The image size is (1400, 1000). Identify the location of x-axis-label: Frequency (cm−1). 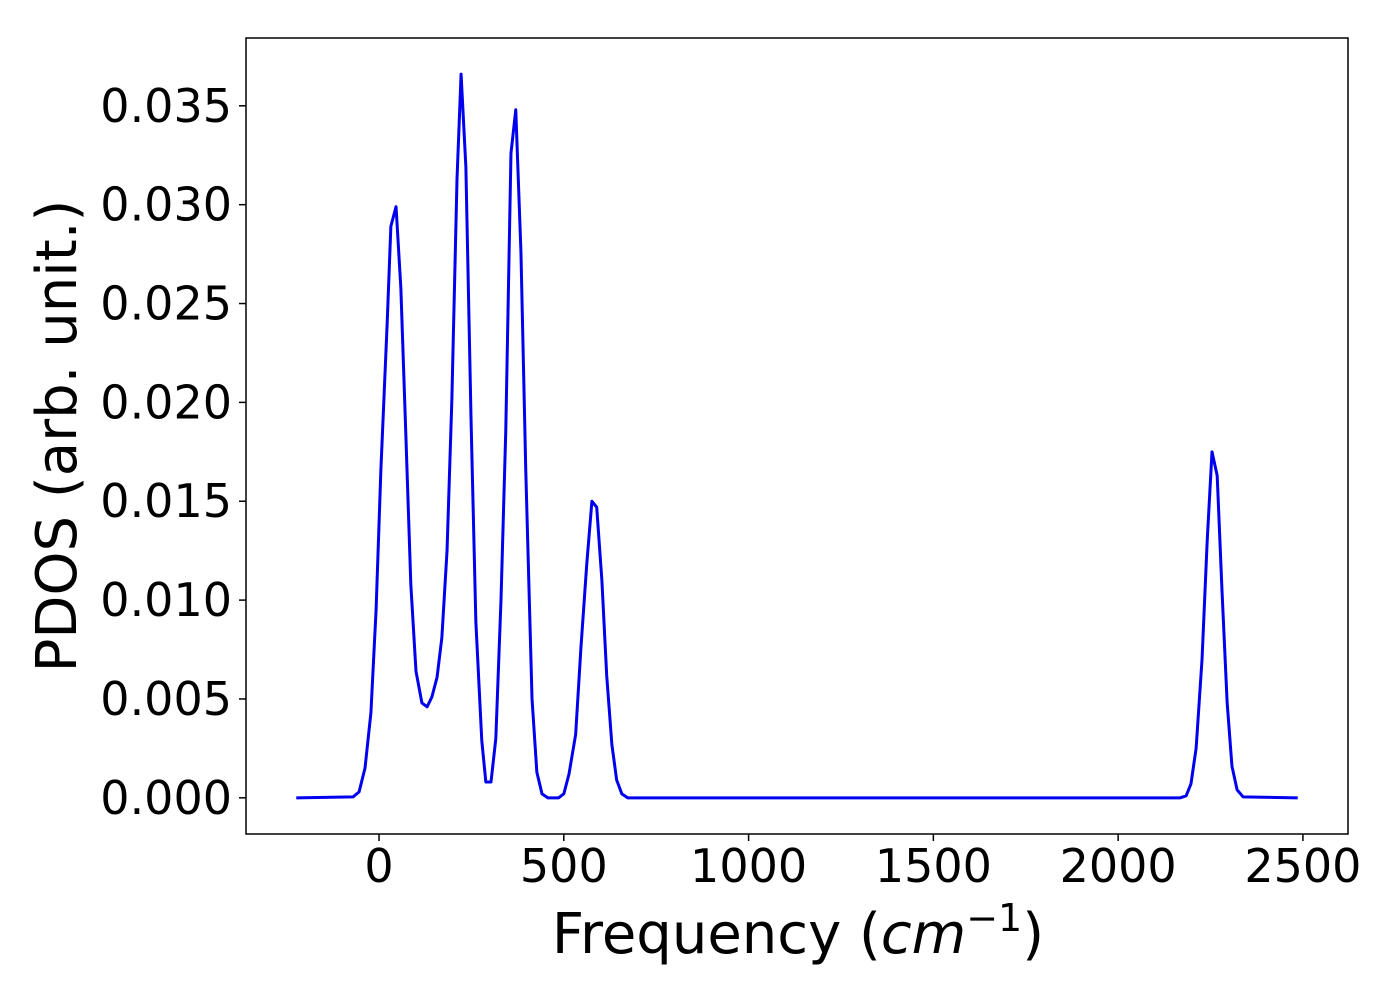
(798, 931).